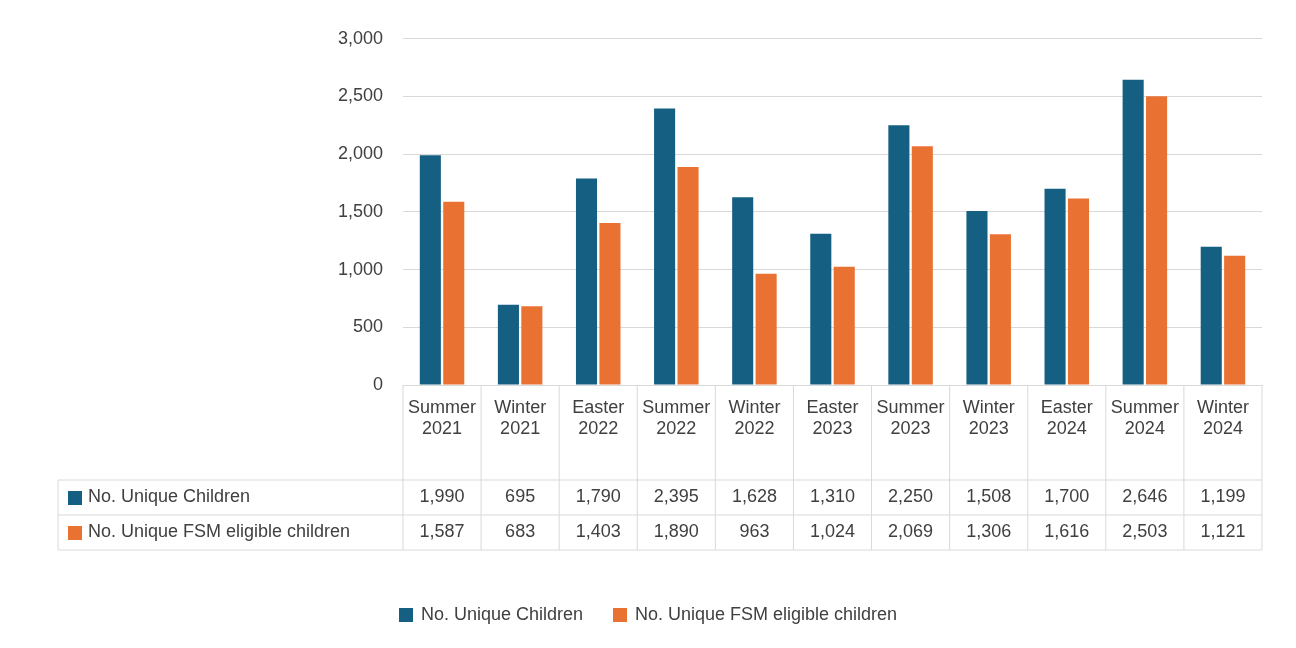  I want to click on data-label: 963, so click(754, 531).